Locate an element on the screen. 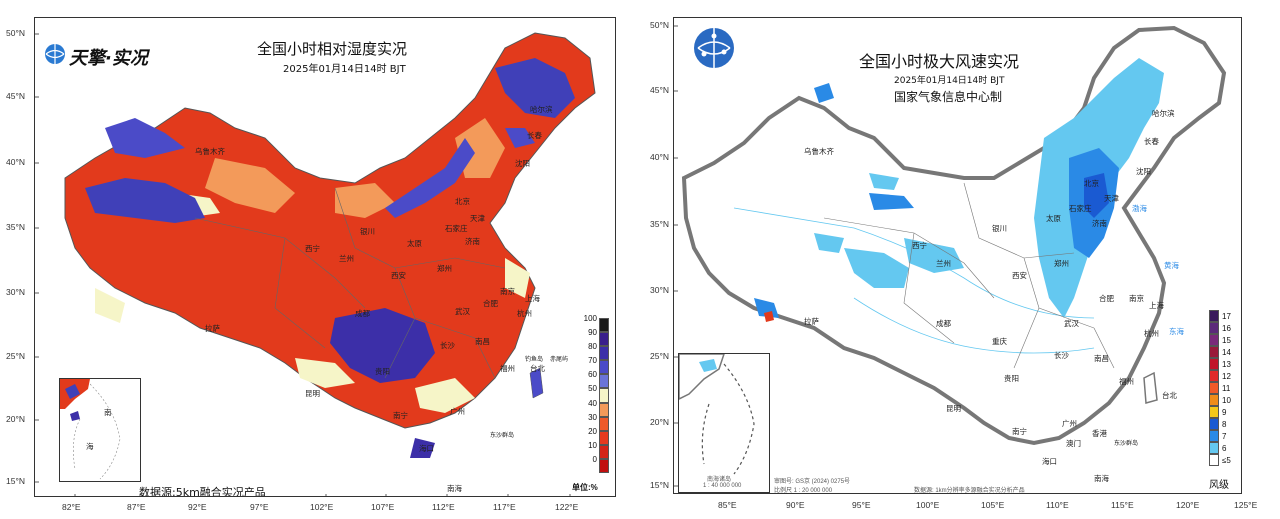  sea-label: 黄海 is located at coordinates (1171, 265).